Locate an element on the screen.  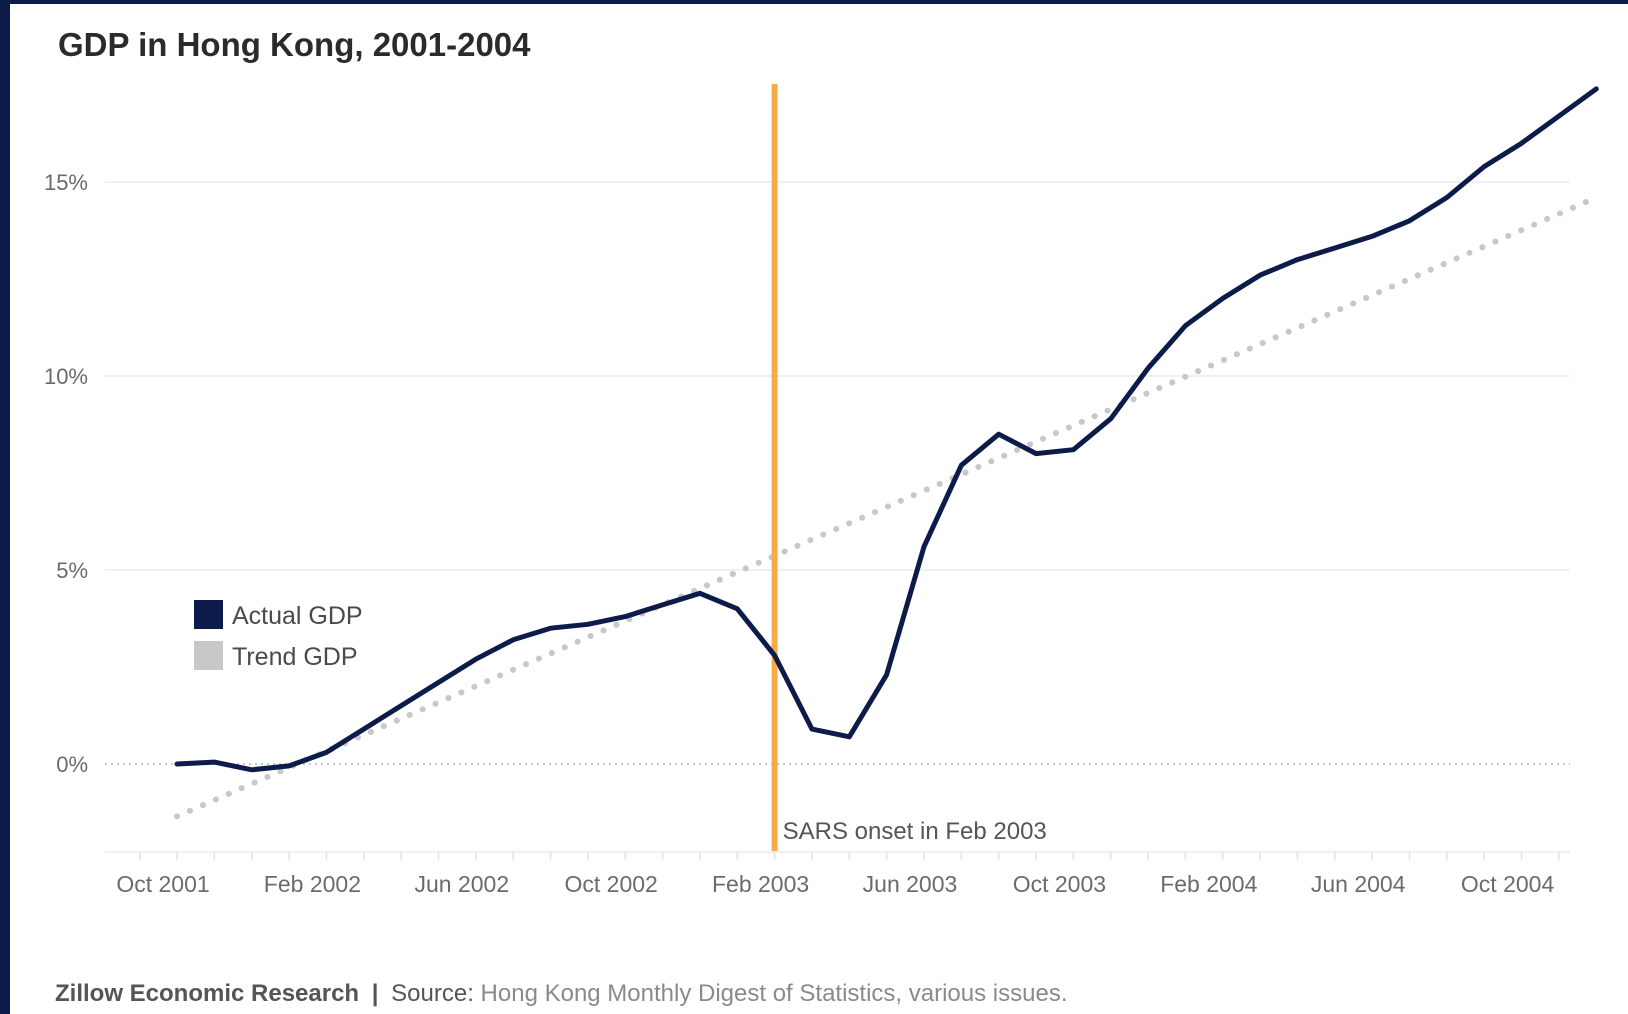
legend-actual-gdp-label: Actual GDP is located at coordinates (297, 616).